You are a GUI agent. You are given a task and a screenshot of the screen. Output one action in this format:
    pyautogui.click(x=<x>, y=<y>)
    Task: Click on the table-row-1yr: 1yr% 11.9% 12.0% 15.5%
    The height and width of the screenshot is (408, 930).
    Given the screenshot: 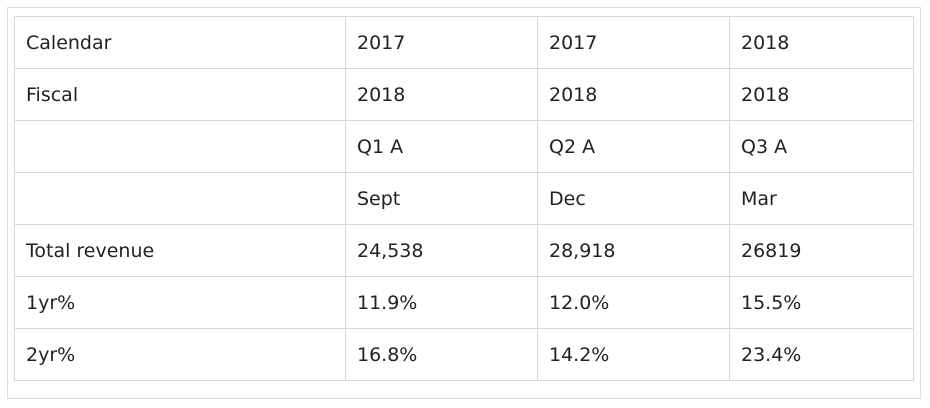 What is the action you would take?
    pyautogui.click(x=464, y=302)
    